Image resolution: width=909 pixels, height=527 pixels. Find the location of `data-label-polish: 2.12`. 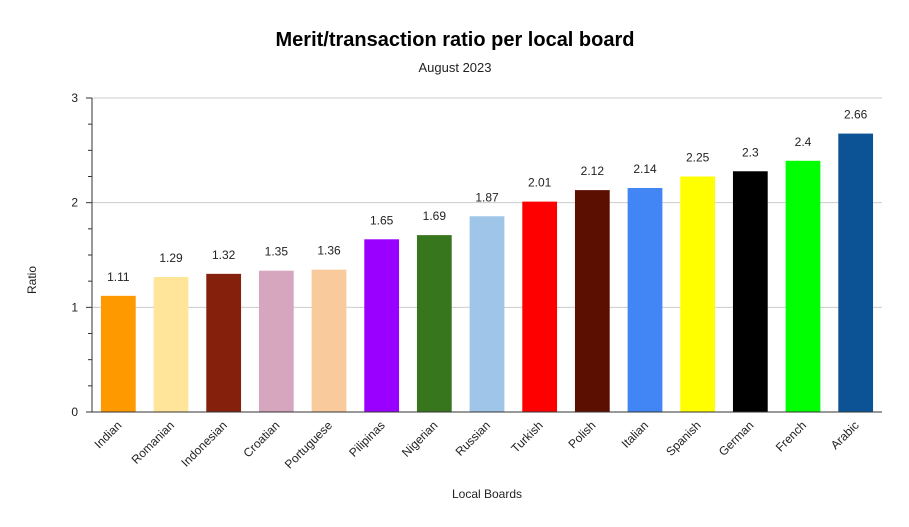

data-label-polish: 2.12 is located at coordinates (593, 171).